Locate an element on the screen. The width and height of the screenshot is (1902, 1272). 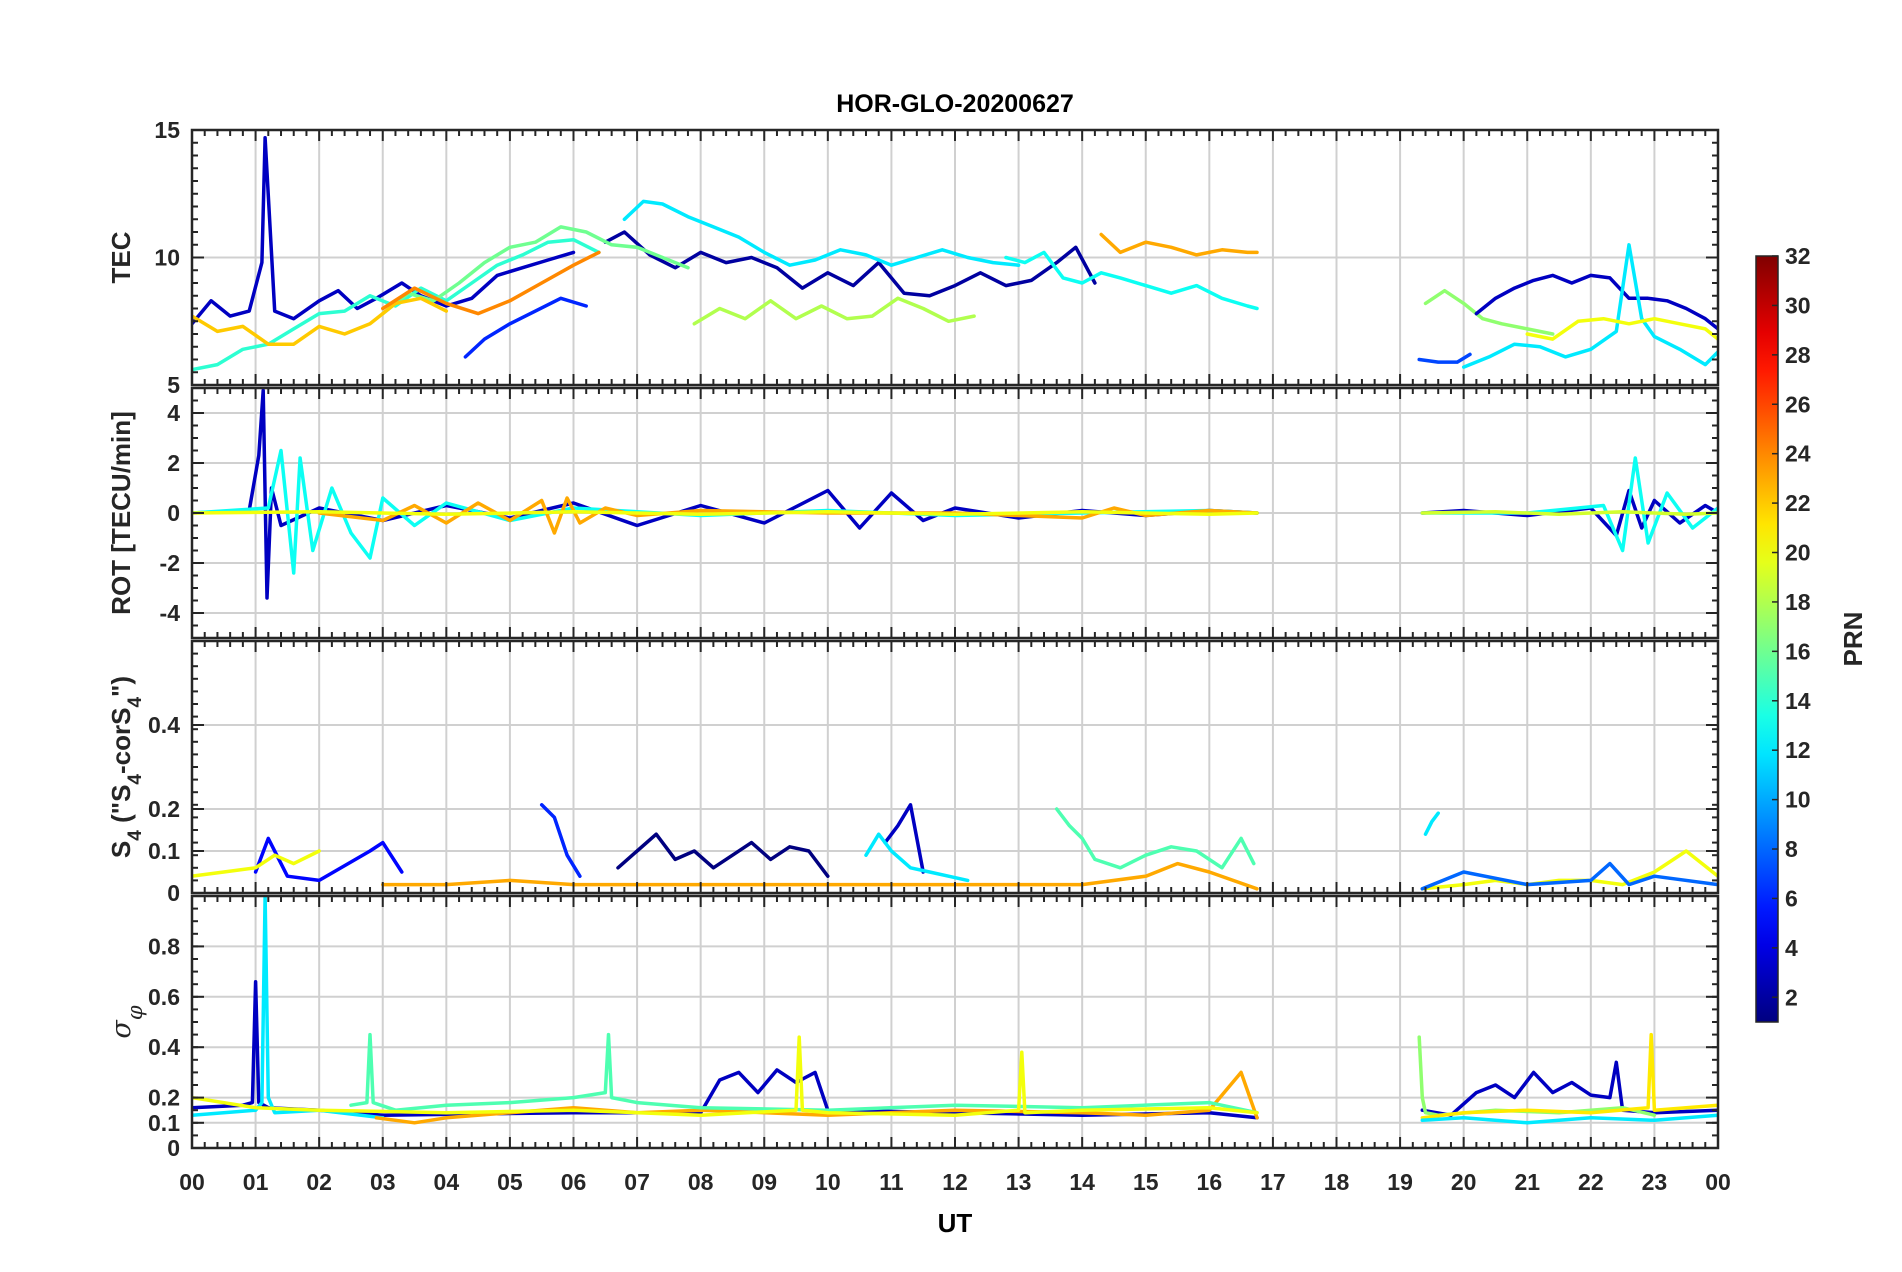
panel-sigma-ytick-label: 0.4 is located at coordinates (164, 1047).